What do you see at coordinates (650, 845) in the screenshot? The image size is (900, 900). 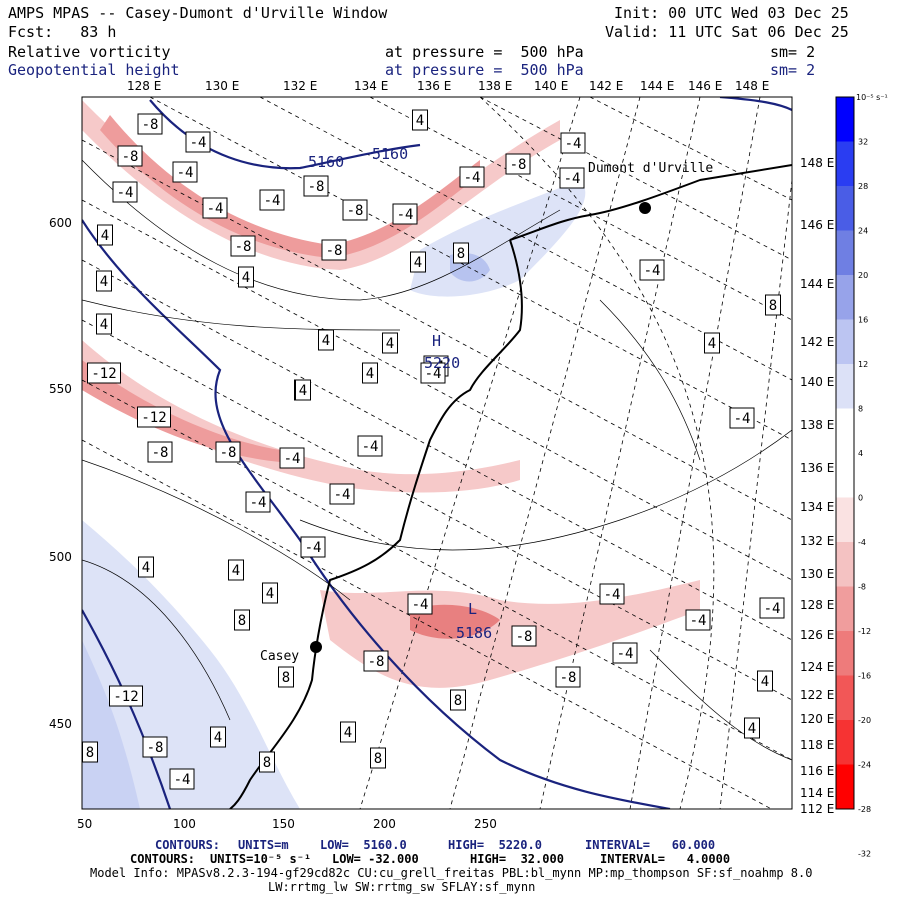 I see `footer-height-interval: INTERVAL= 60.000` at bounding box center [650, 845].